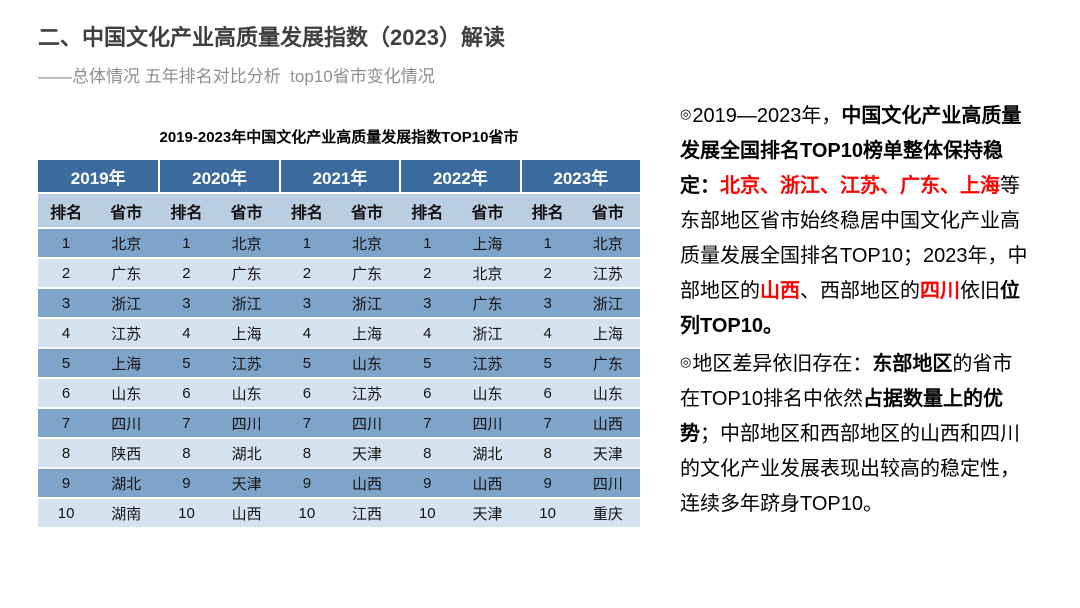  I want to click on year-header-cell: 2021年, so click(339, 176).